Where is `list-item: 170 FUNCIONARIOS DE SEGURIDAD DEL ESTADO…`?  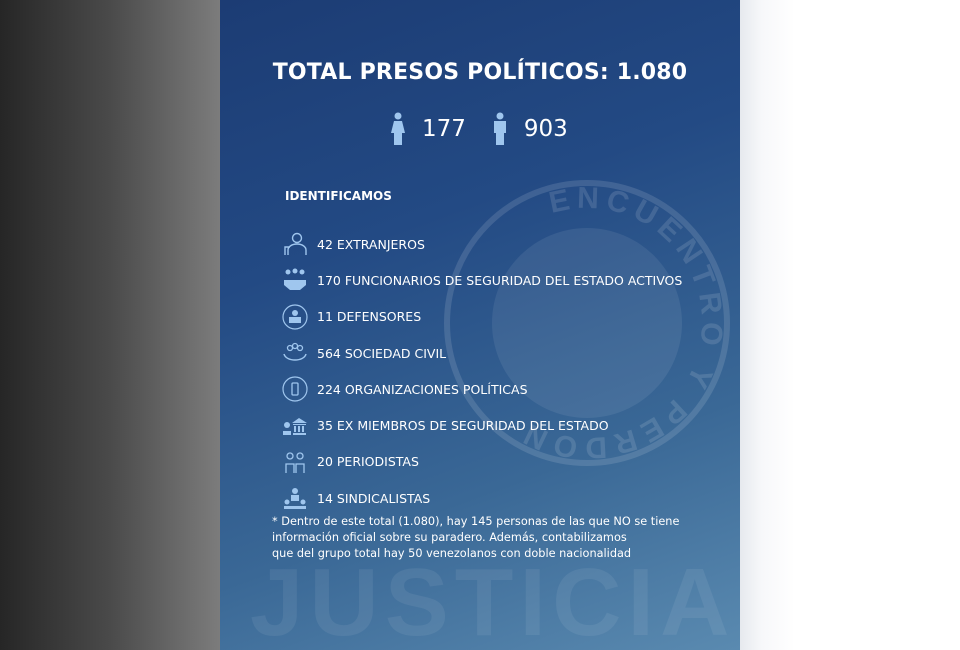
list-item: 170 FUNCIONARIOS DE SEGURIDAD DEL ESTADO… is located at coordinates (482, 280).